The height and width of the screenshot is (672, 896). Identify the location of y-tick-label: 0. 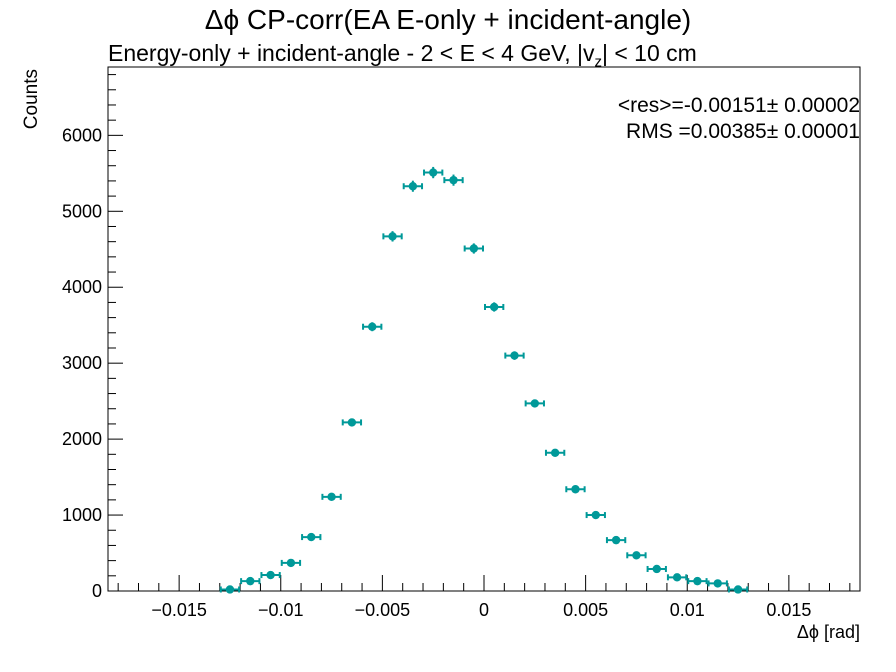
(97, 591).